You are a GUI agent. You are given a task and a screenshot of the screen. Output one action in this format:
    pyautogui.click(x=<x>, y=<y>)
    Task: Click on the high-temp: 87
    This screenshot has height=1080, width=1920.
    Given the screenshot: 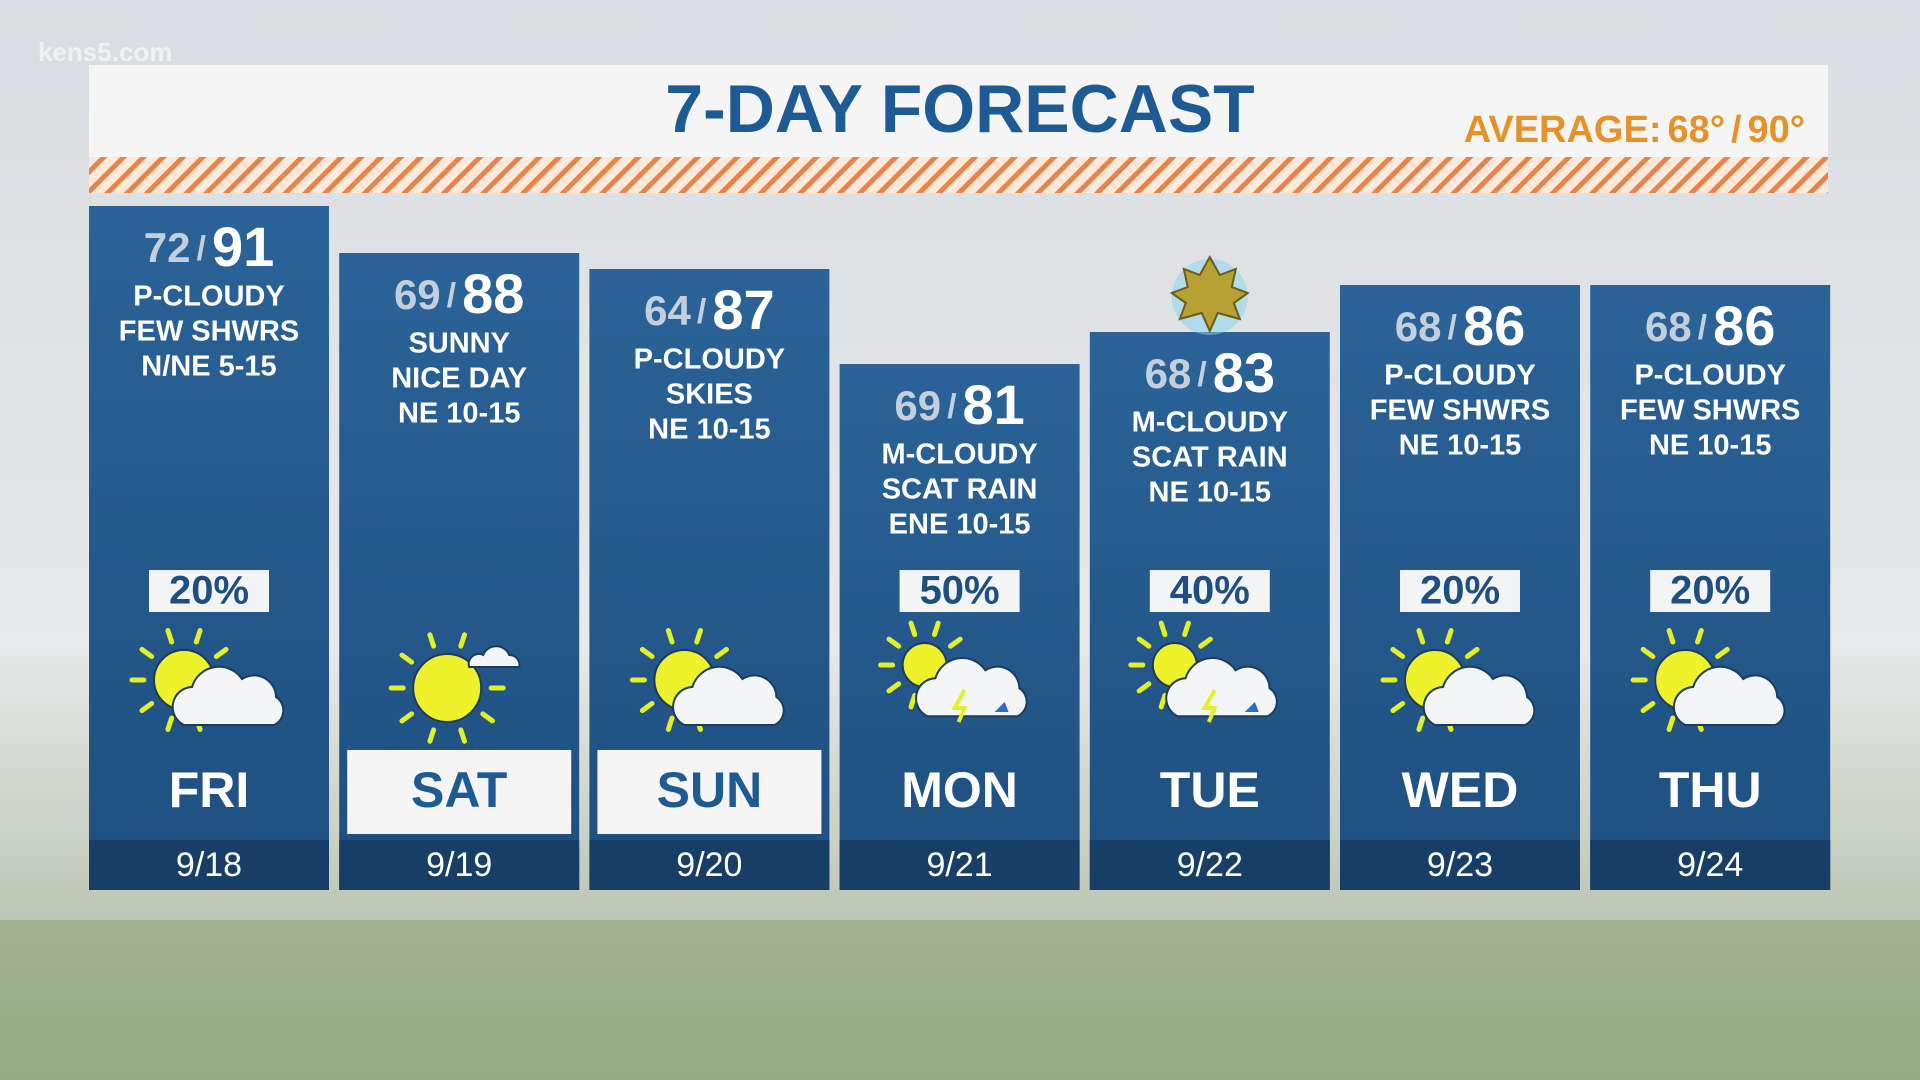 What is the action you would take?
    pyautogui.click(x=743, y=309)
    